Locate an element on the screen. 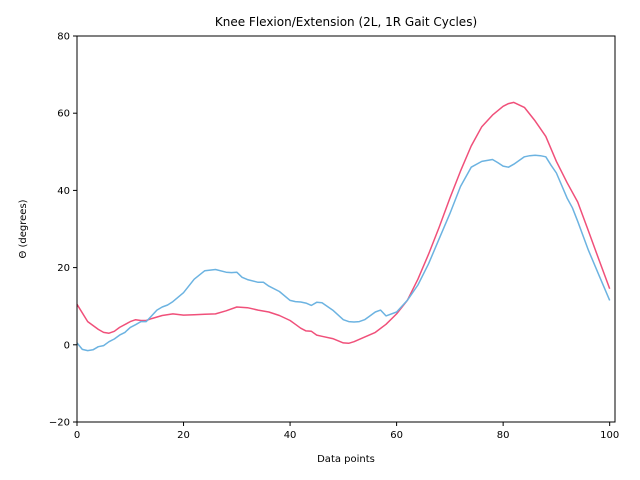 Image resolution: width=640 pixels, height=480 pixels. x-tick-label: 20 is located at coordinates (183, 435).